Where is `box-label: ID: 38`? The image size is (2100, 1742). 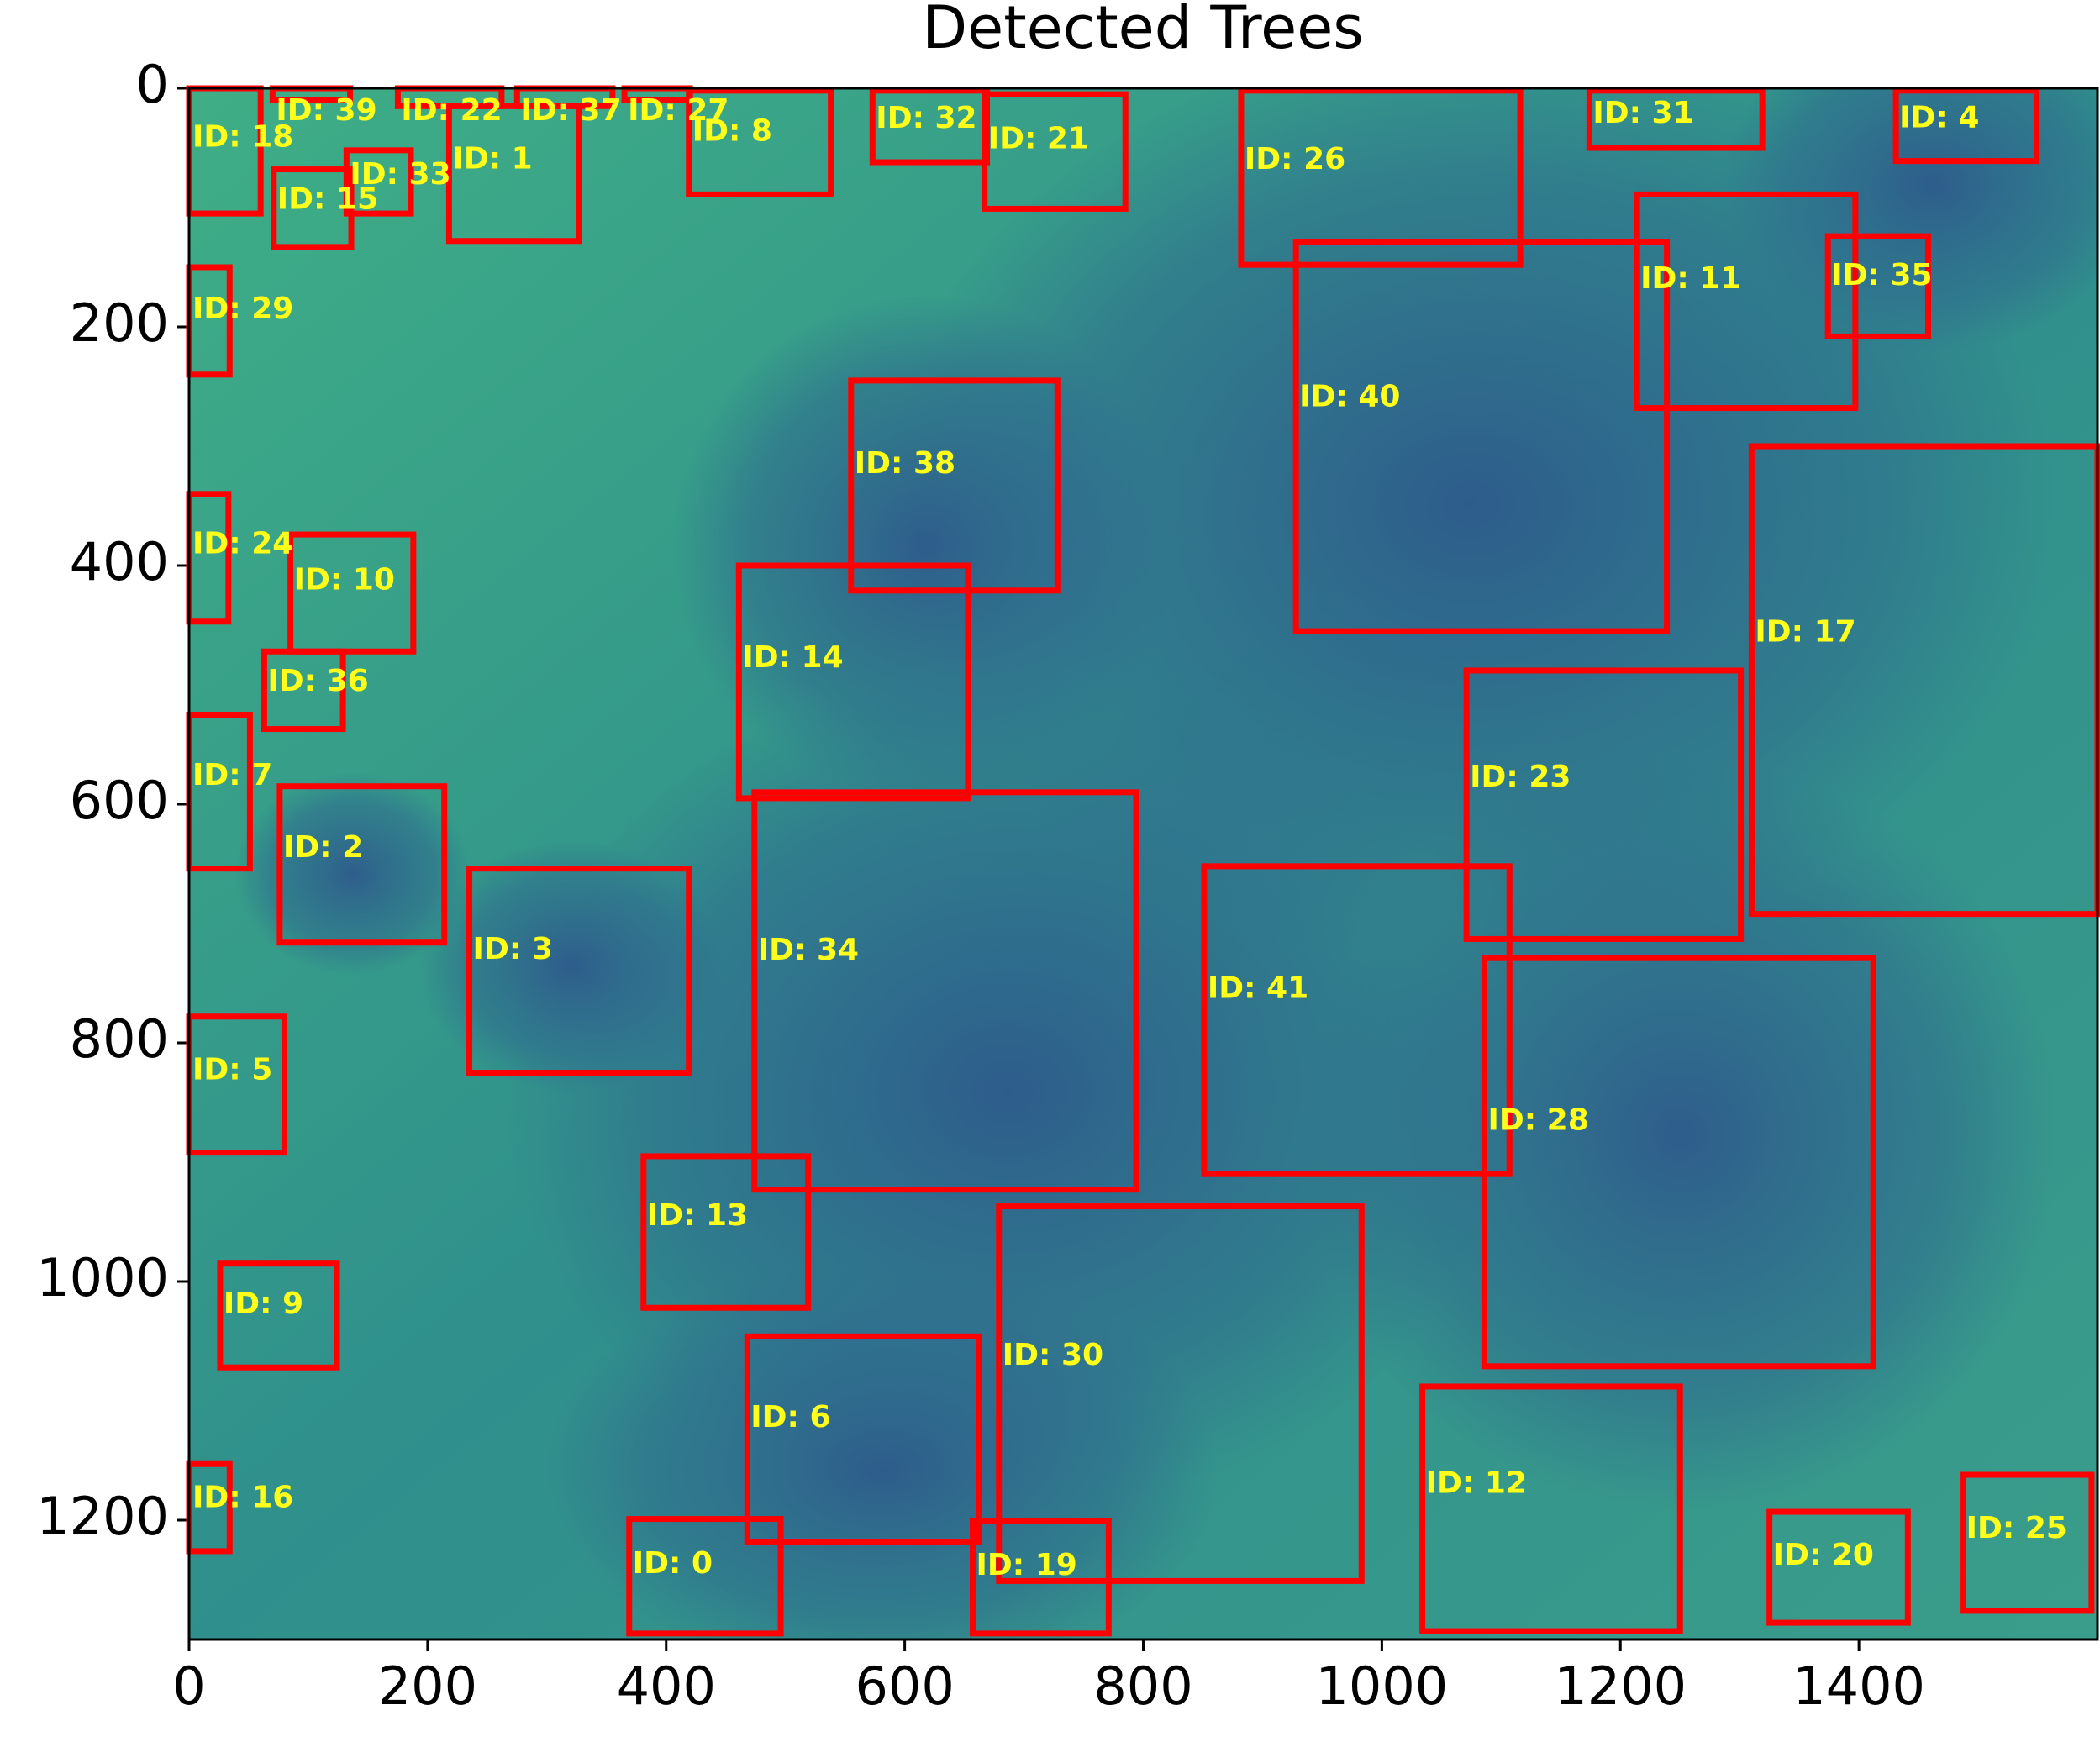
box-label: ID: 38 is located at coordinates (905, 463).